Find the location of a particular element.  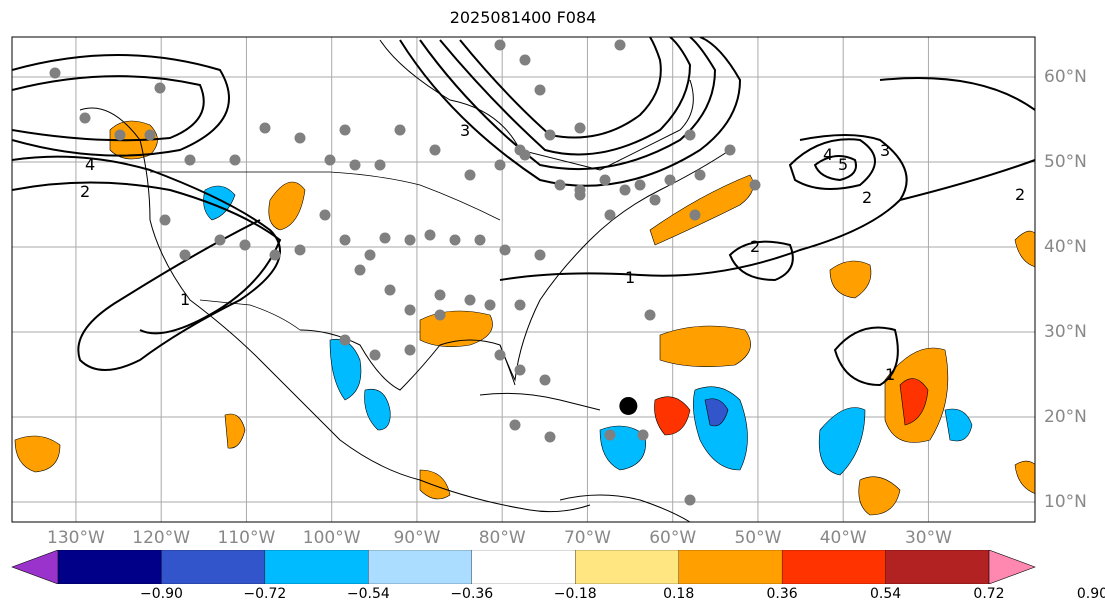

colorbar-tick-label: −0.90 is located at coordinates (161, 594).